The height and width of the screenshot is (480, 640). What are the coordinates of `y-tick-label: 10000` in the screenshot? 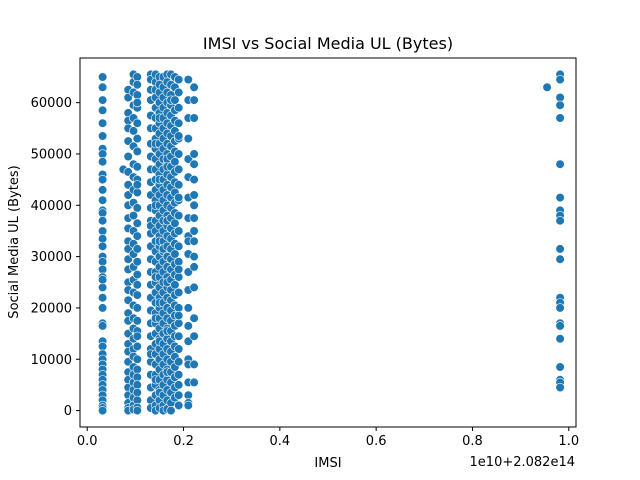 It's located at (51, 360).